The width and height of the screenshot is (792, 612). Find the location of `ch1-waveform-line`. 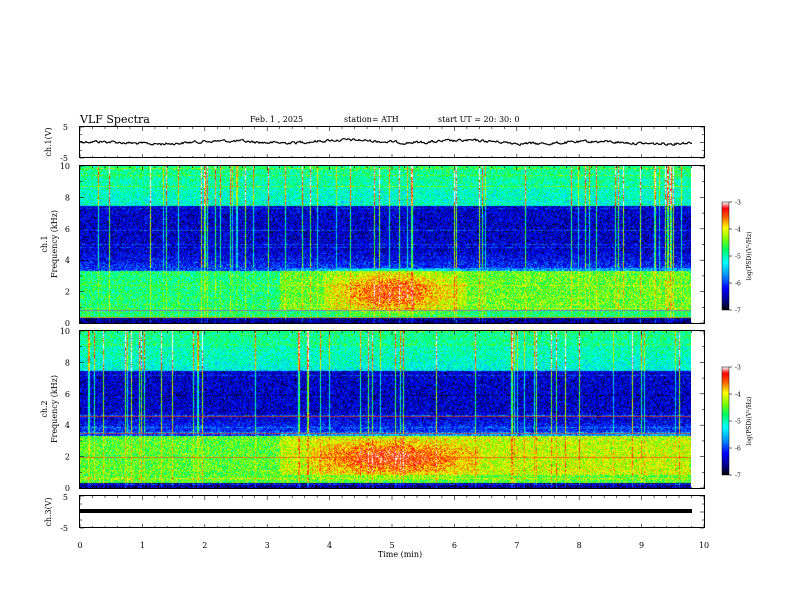

ch1-waveform-line is located at coordinates (386, 142).